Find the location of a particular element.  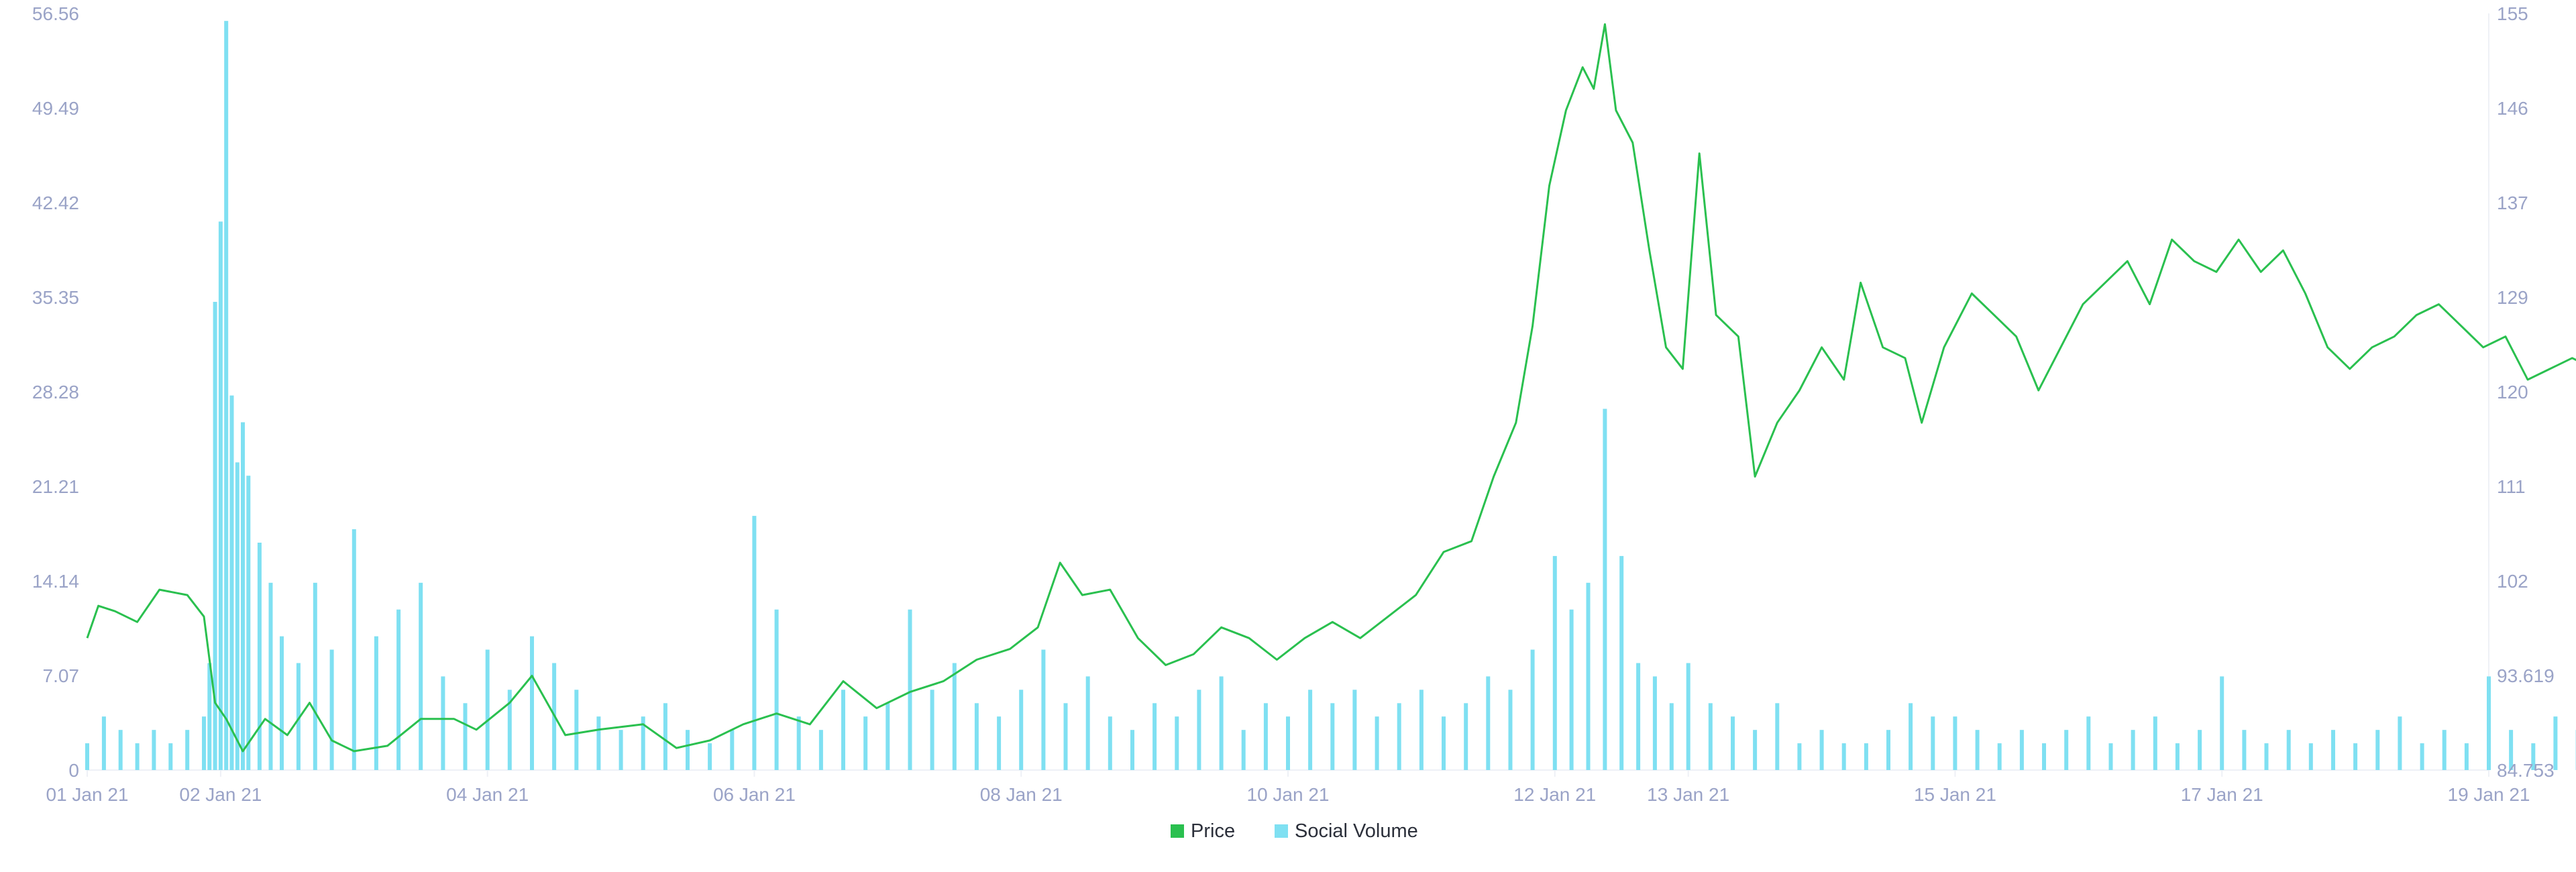

x-tick-label: 19 Jan 21 is located at coordinates (2489, 795).